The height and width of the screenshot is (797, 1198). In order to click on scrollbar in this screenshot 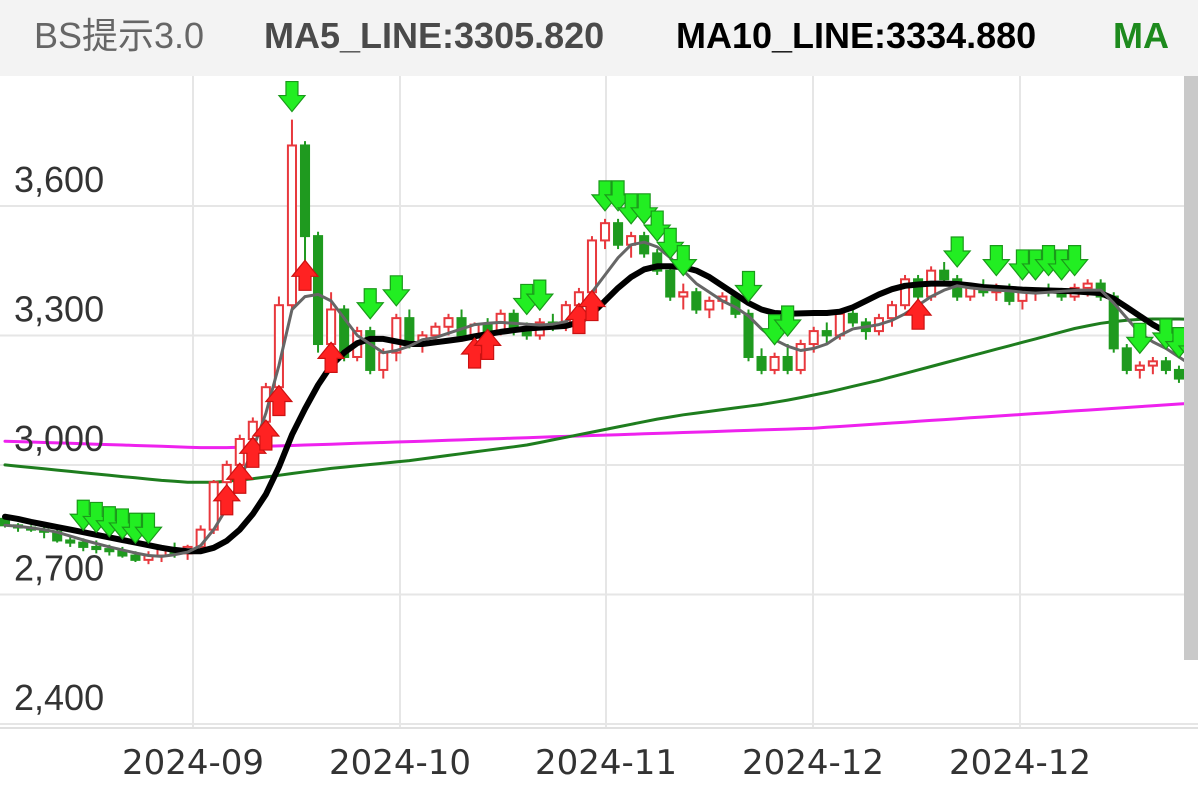, I will do `click(1191, 368)`.